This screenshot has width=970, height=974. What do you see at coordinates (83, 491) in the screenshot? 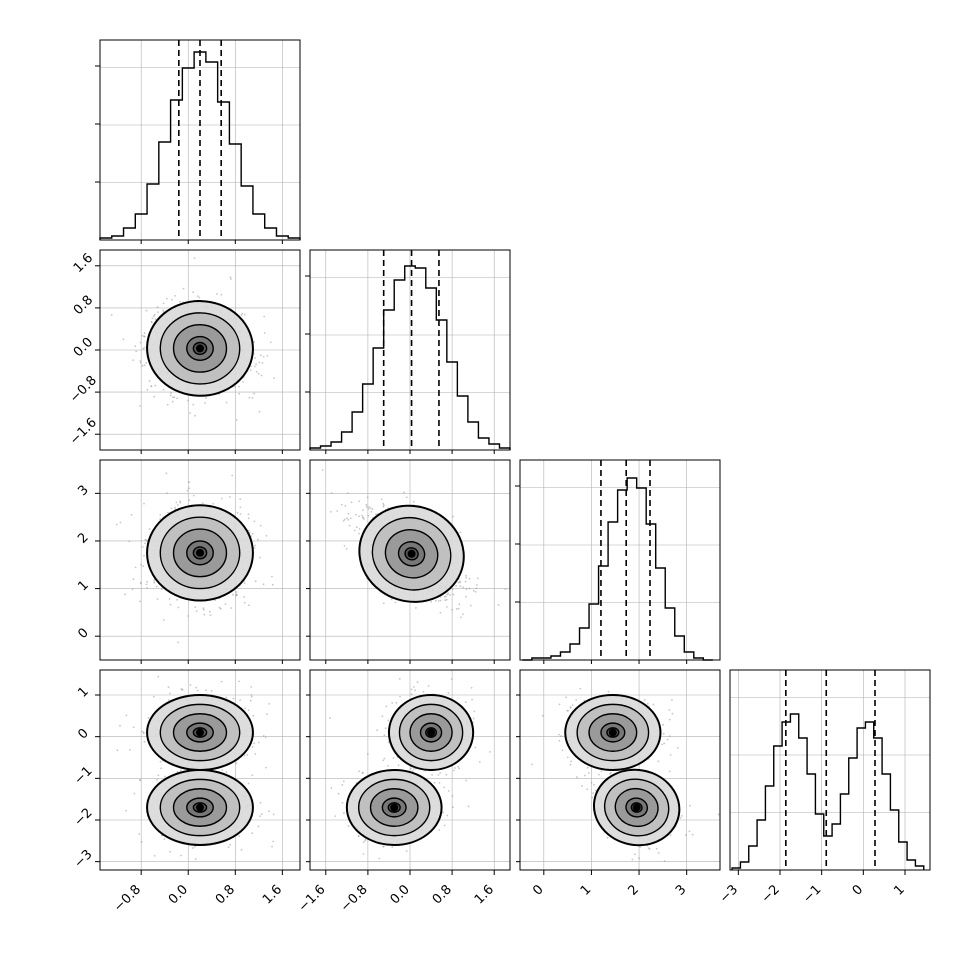
I see `y-tick-label: 3` at bounding box center [83, 491].